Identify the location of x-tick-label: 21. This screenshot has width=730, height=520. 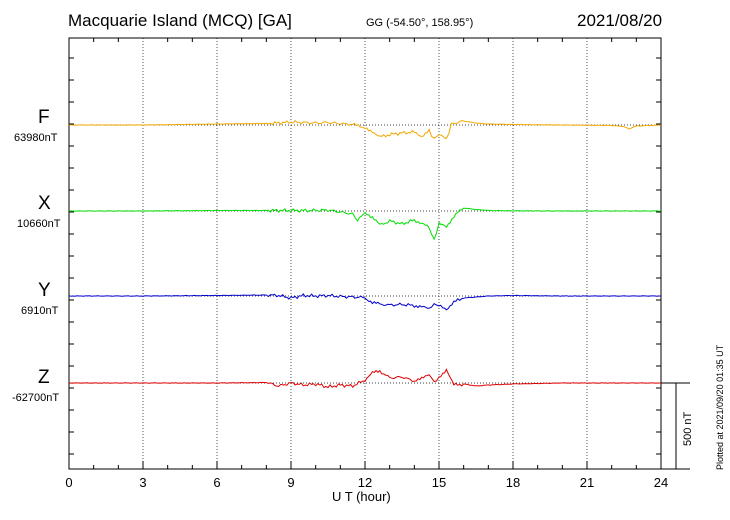
(587, 482).